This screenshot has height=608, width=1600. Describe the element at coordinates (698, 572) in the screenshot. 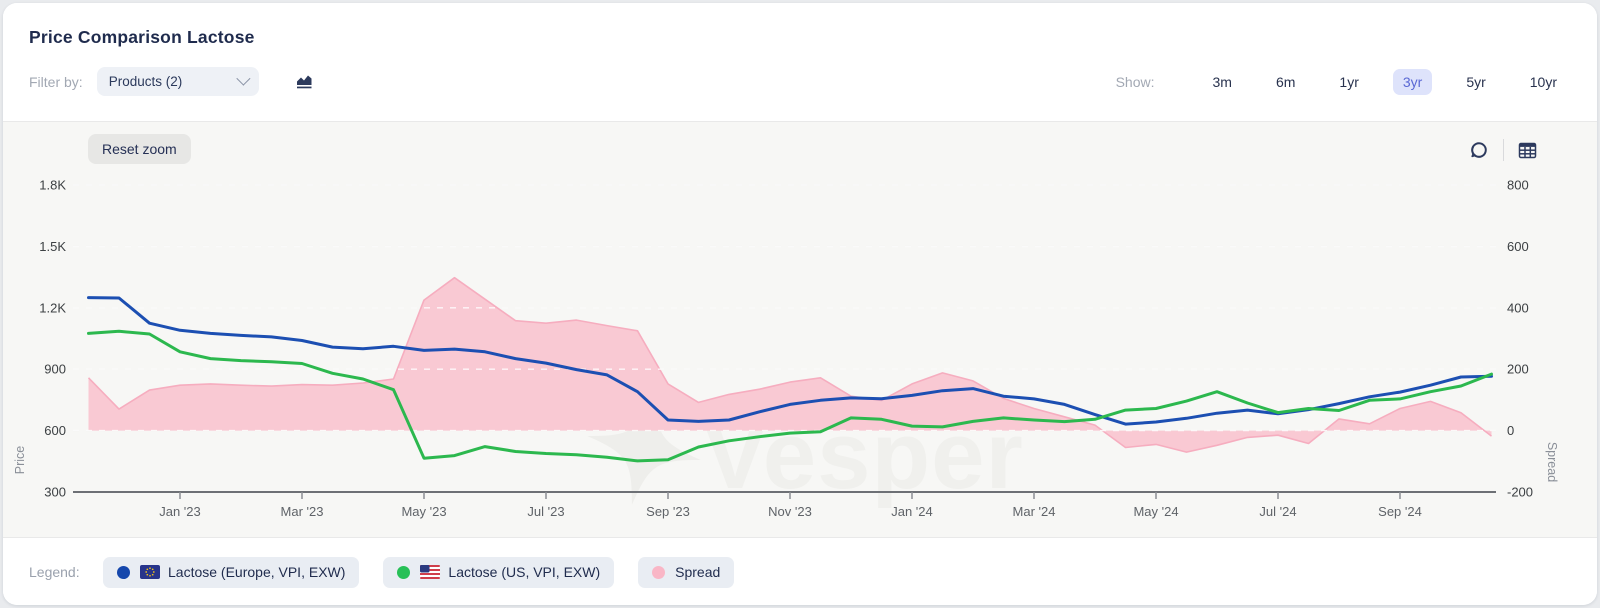

I see `legend-item-label: Spread` at that location.